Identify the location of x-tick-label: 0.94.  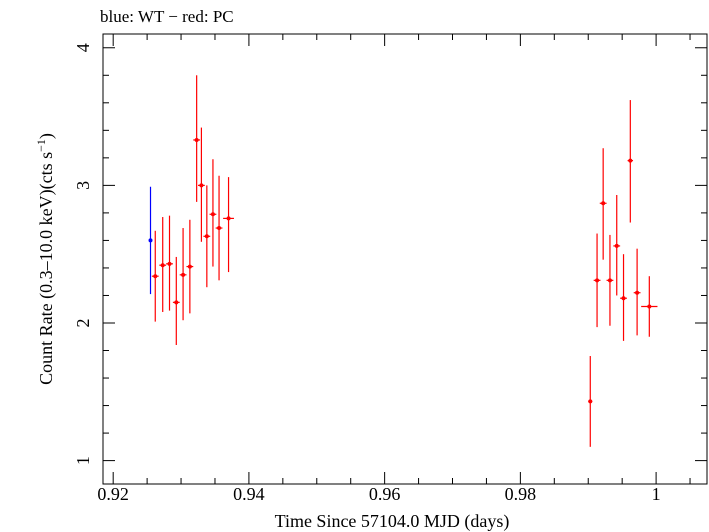
(249, 494).